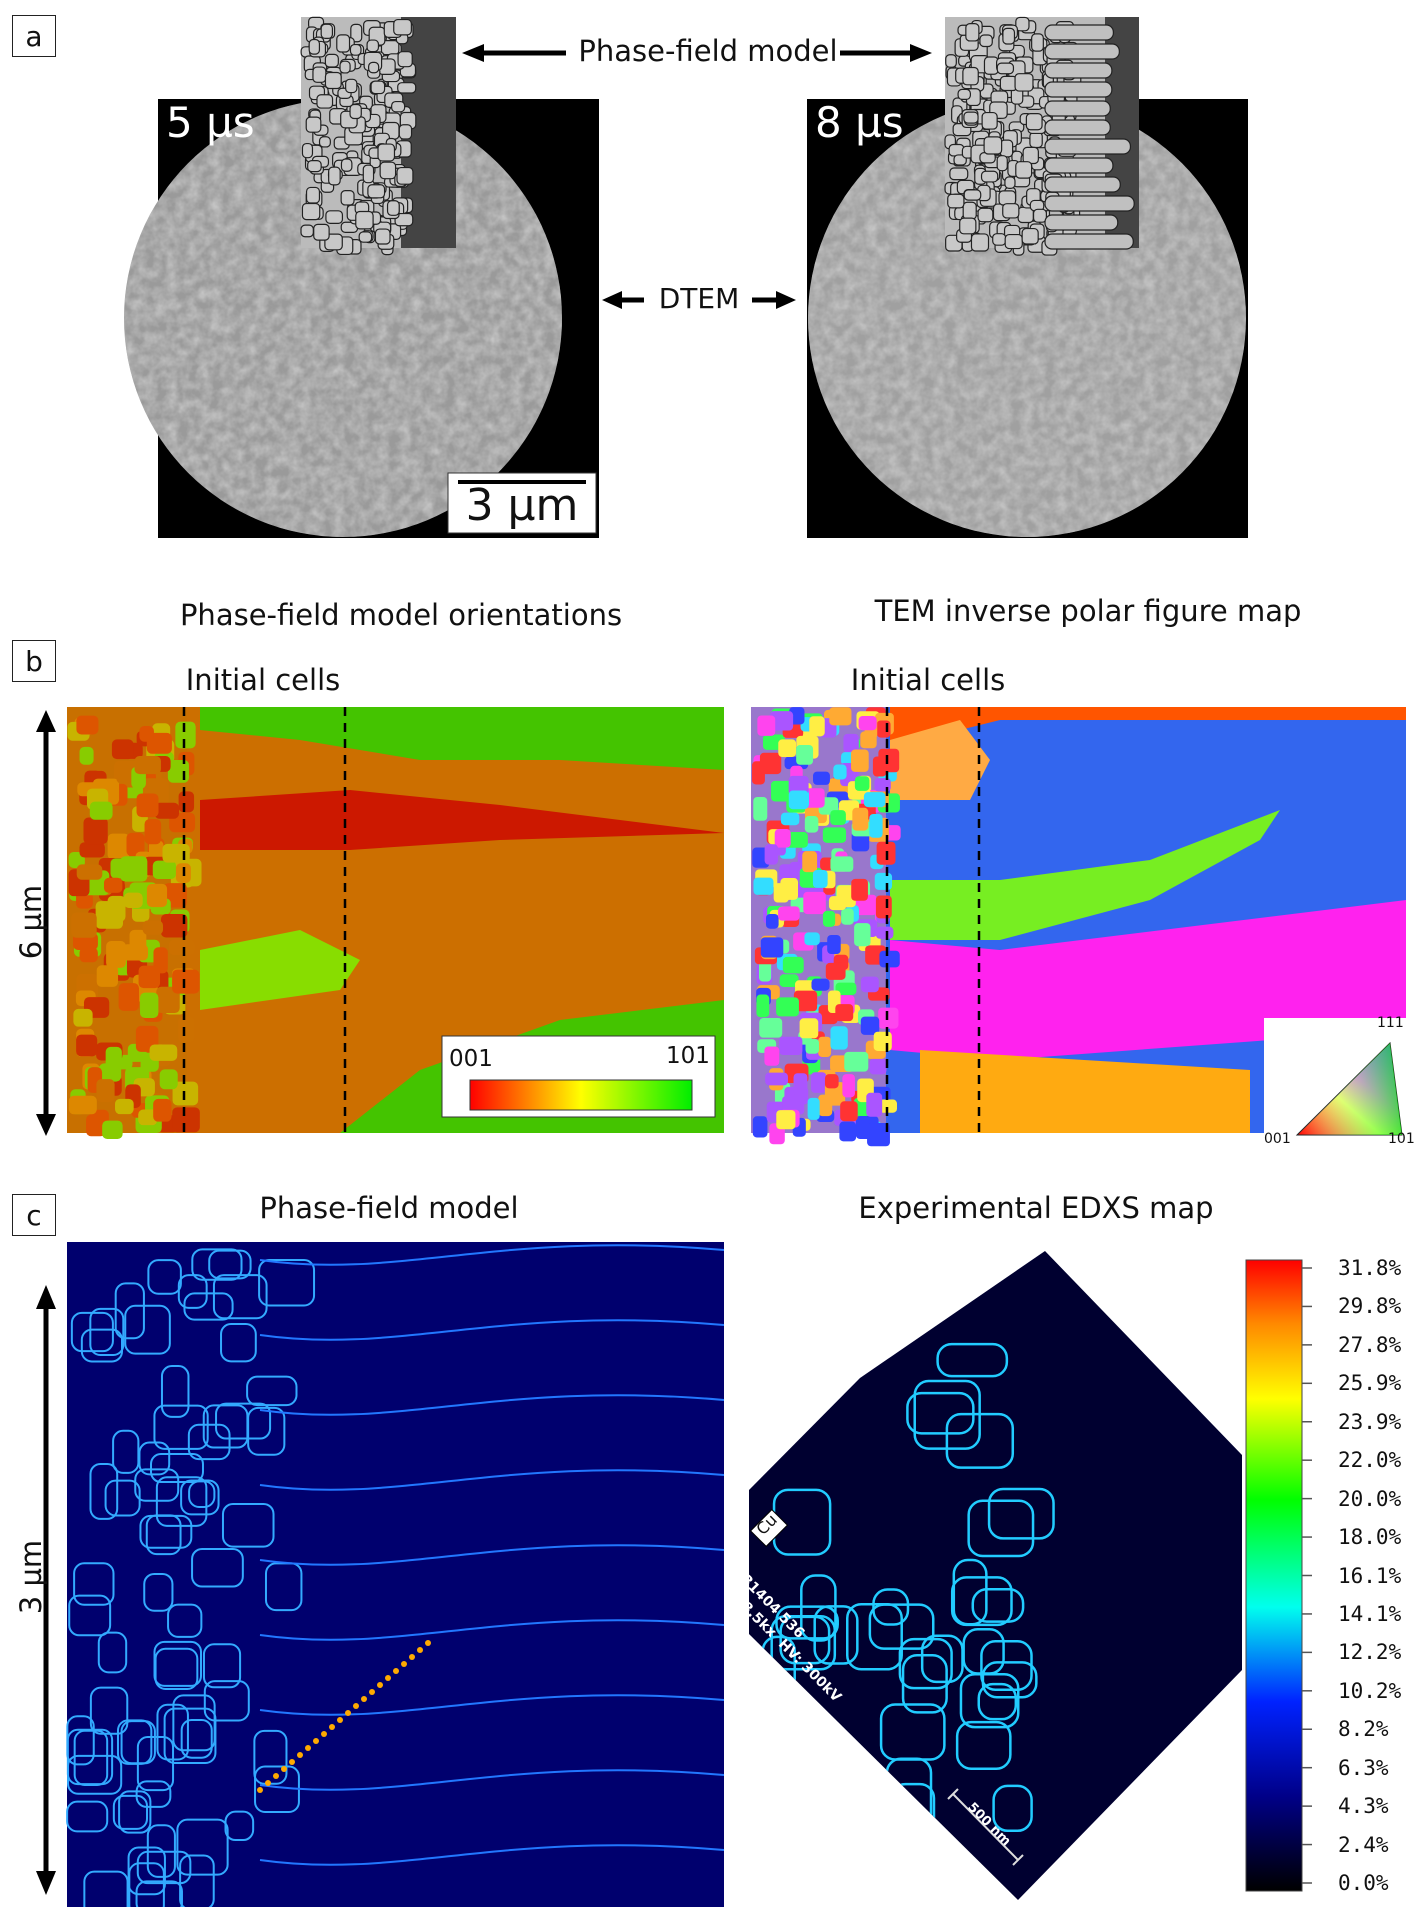 Image resolution: width=1418 pixels, height=1907 pixels. What do you see at coordinates (1370, 1306) in the screenshot?
I see `colorbar-tick-label: 29.8%` at bounding box center [1370, 1306].